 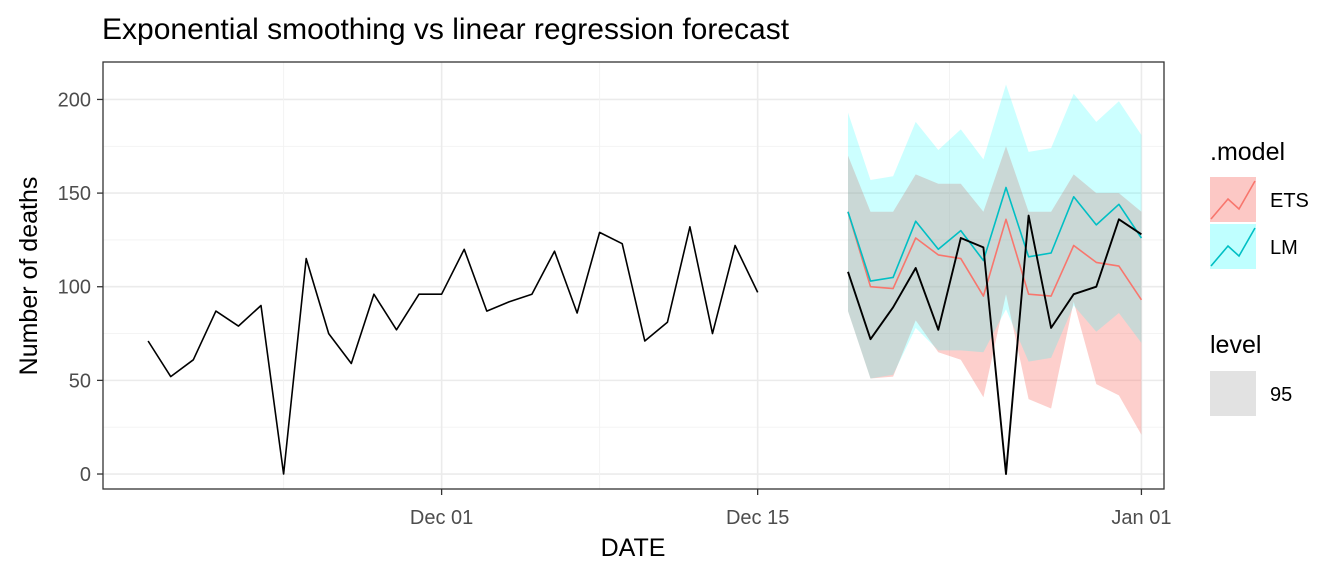 What do you see at coordinates (74, 288) in the screenshot?
I see `y-tick-label: 100` at bounding box center [74, 288].